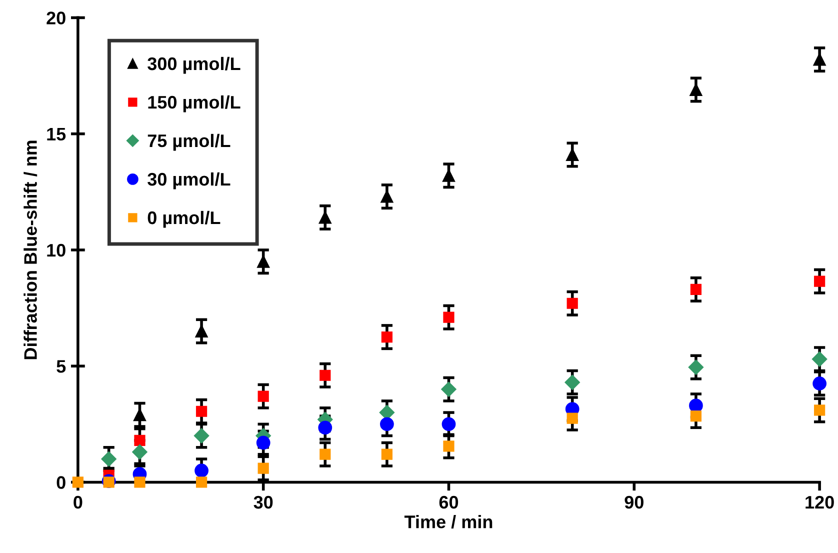 The image size is (838, 553). Describe the element at coordinates (194, 103) in the screenshot. I see `legend-label: 150 µmol/L` at that location.